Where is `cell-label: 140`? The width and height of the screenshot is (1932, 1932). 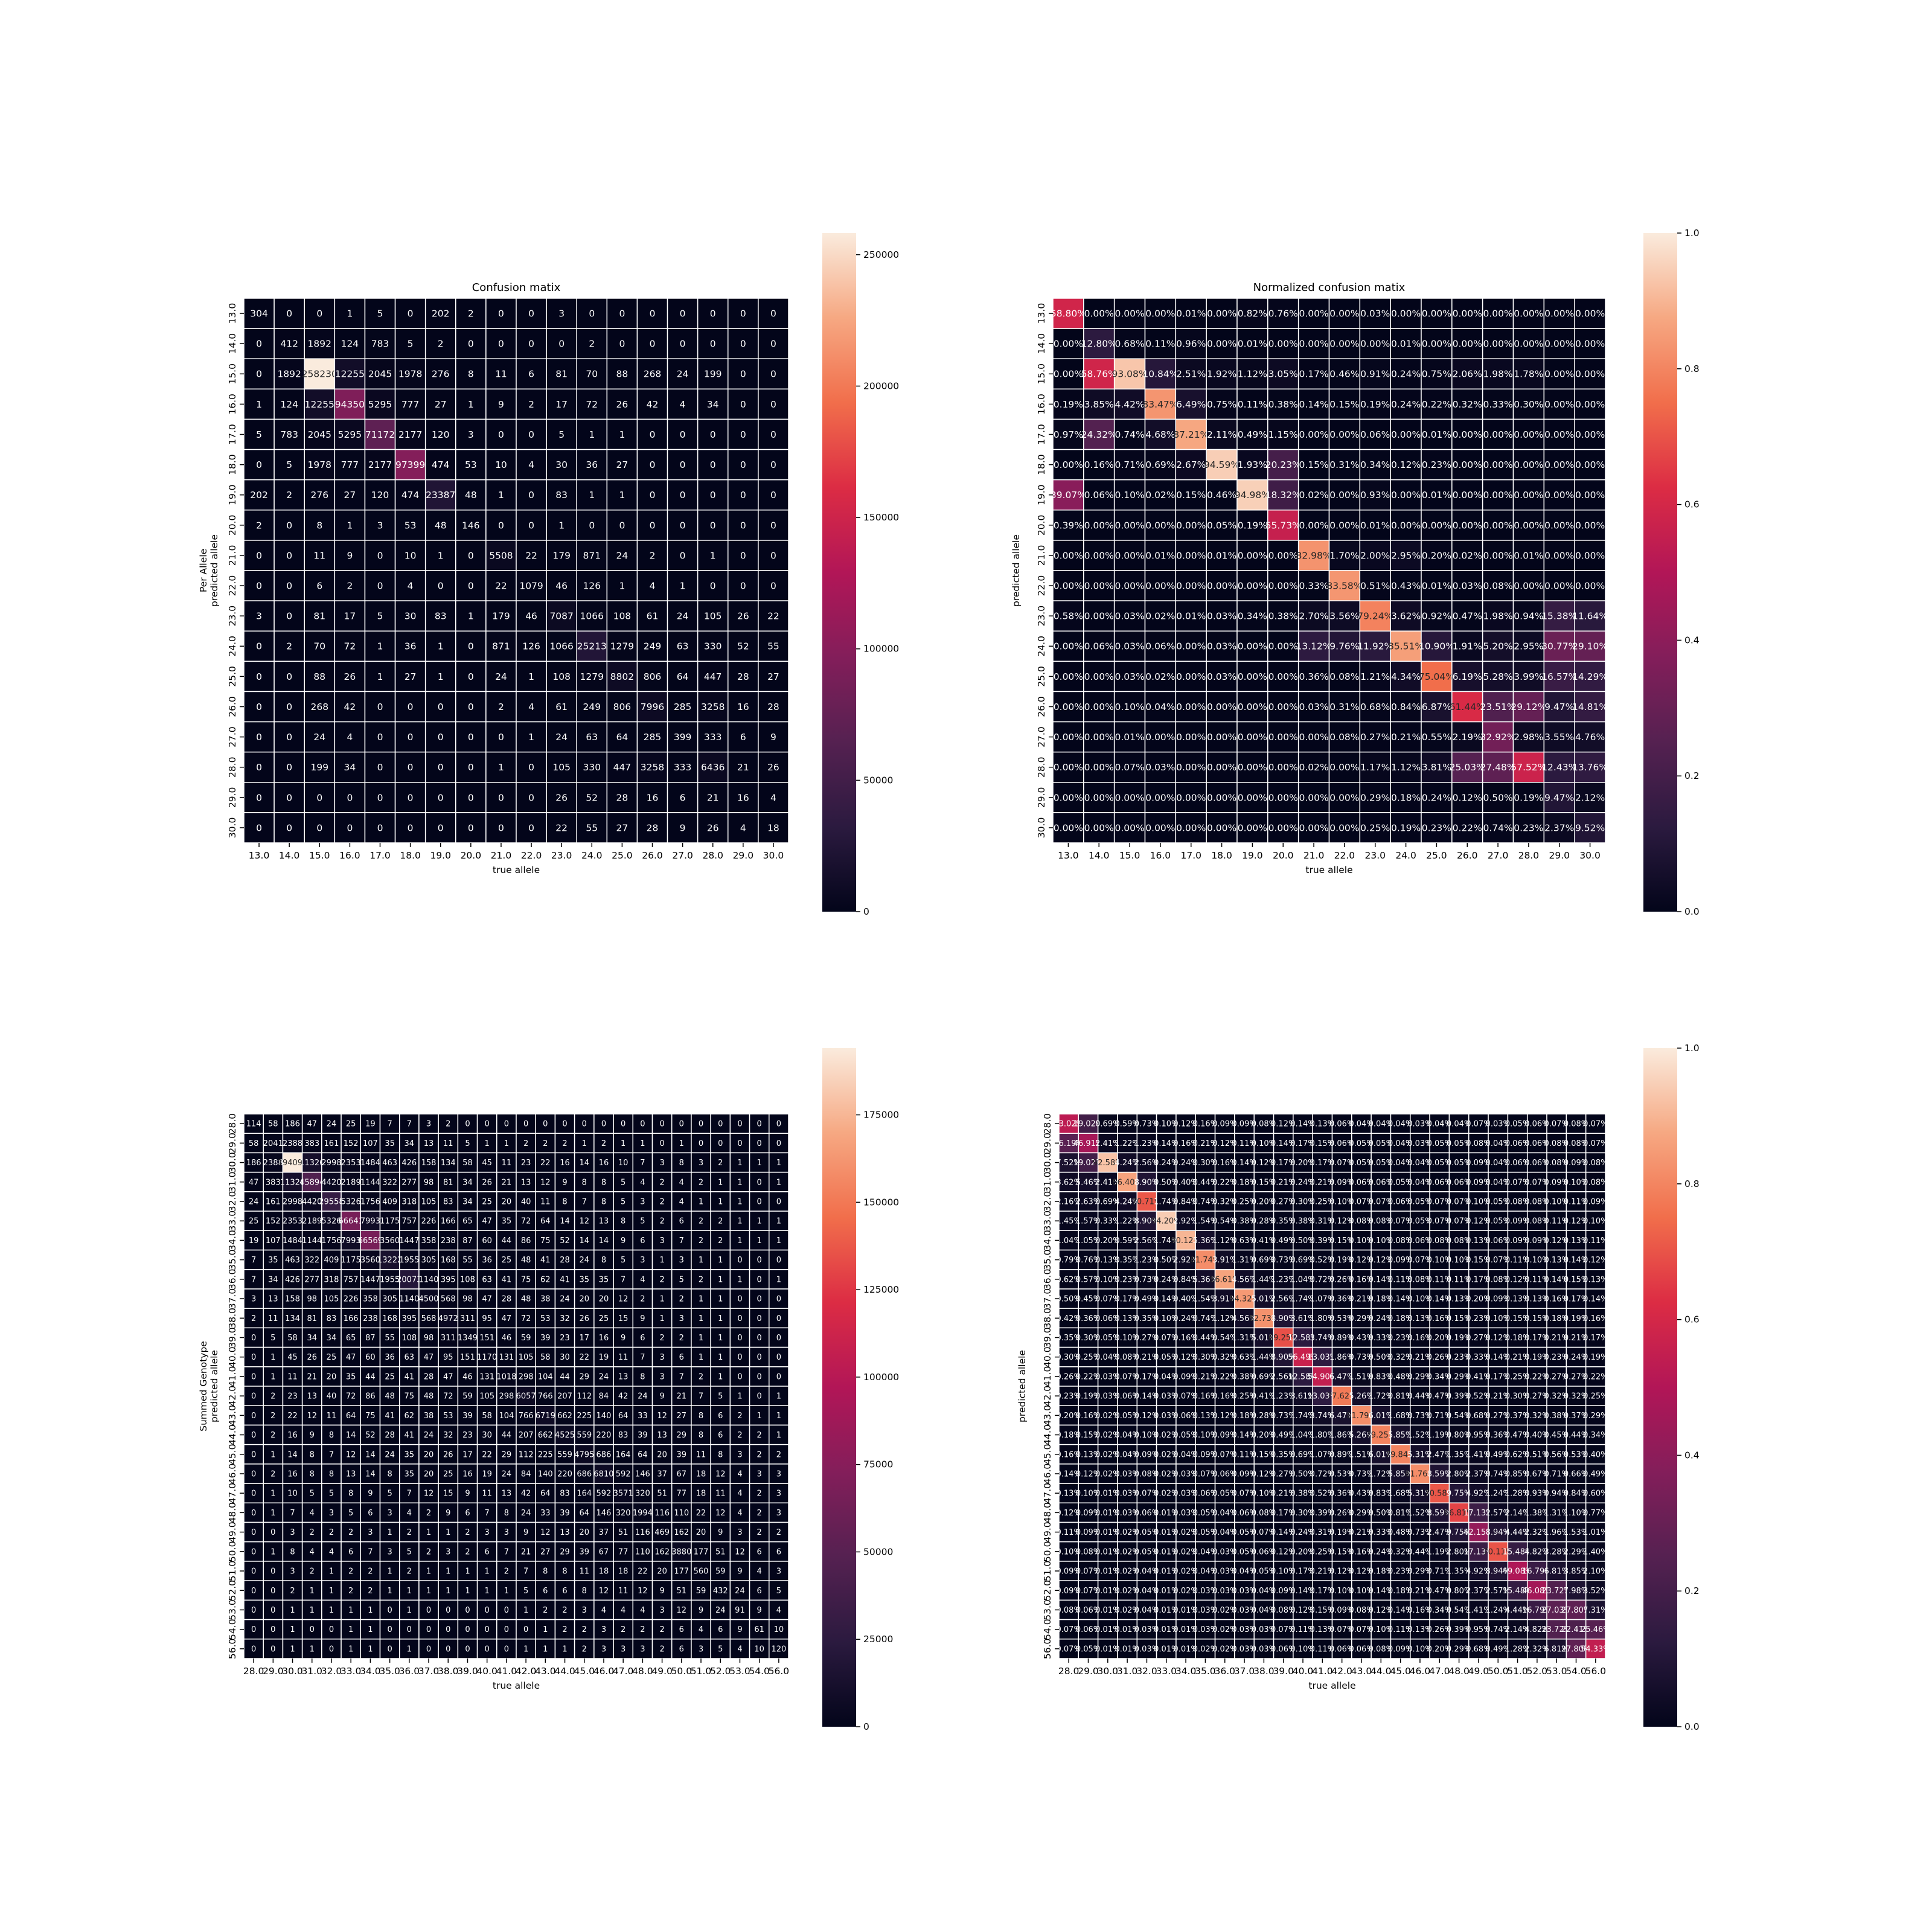 cell-label: 140 is located at coordinates (605, 1416).